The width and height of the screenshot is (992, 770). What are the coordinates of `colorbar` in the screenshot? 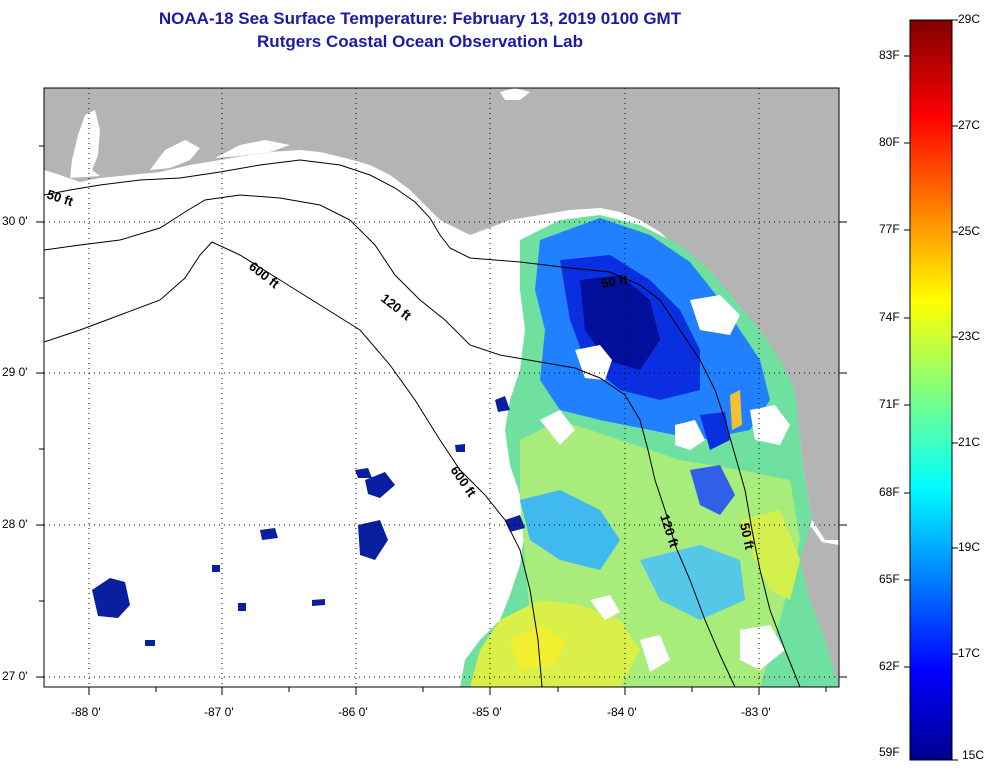 It's located at (931, 390).